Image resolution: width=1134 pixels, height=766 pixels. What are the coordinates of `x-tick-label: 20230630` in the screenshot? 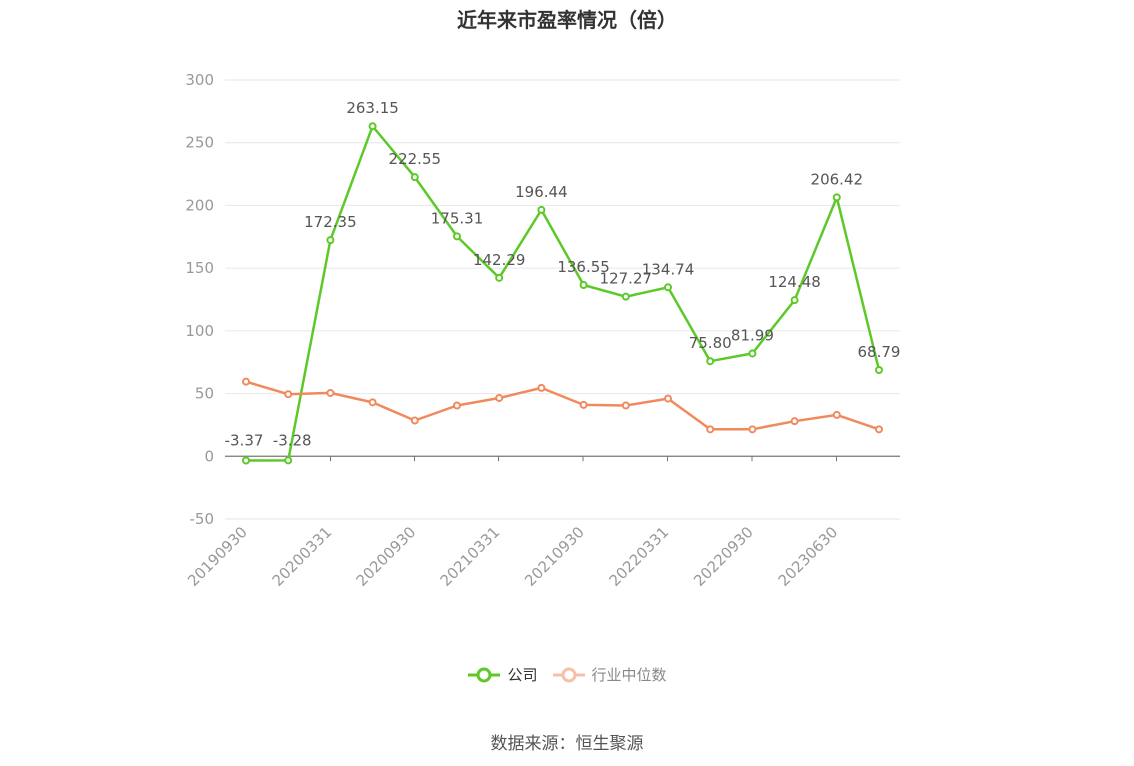 It's located at (808, 556).